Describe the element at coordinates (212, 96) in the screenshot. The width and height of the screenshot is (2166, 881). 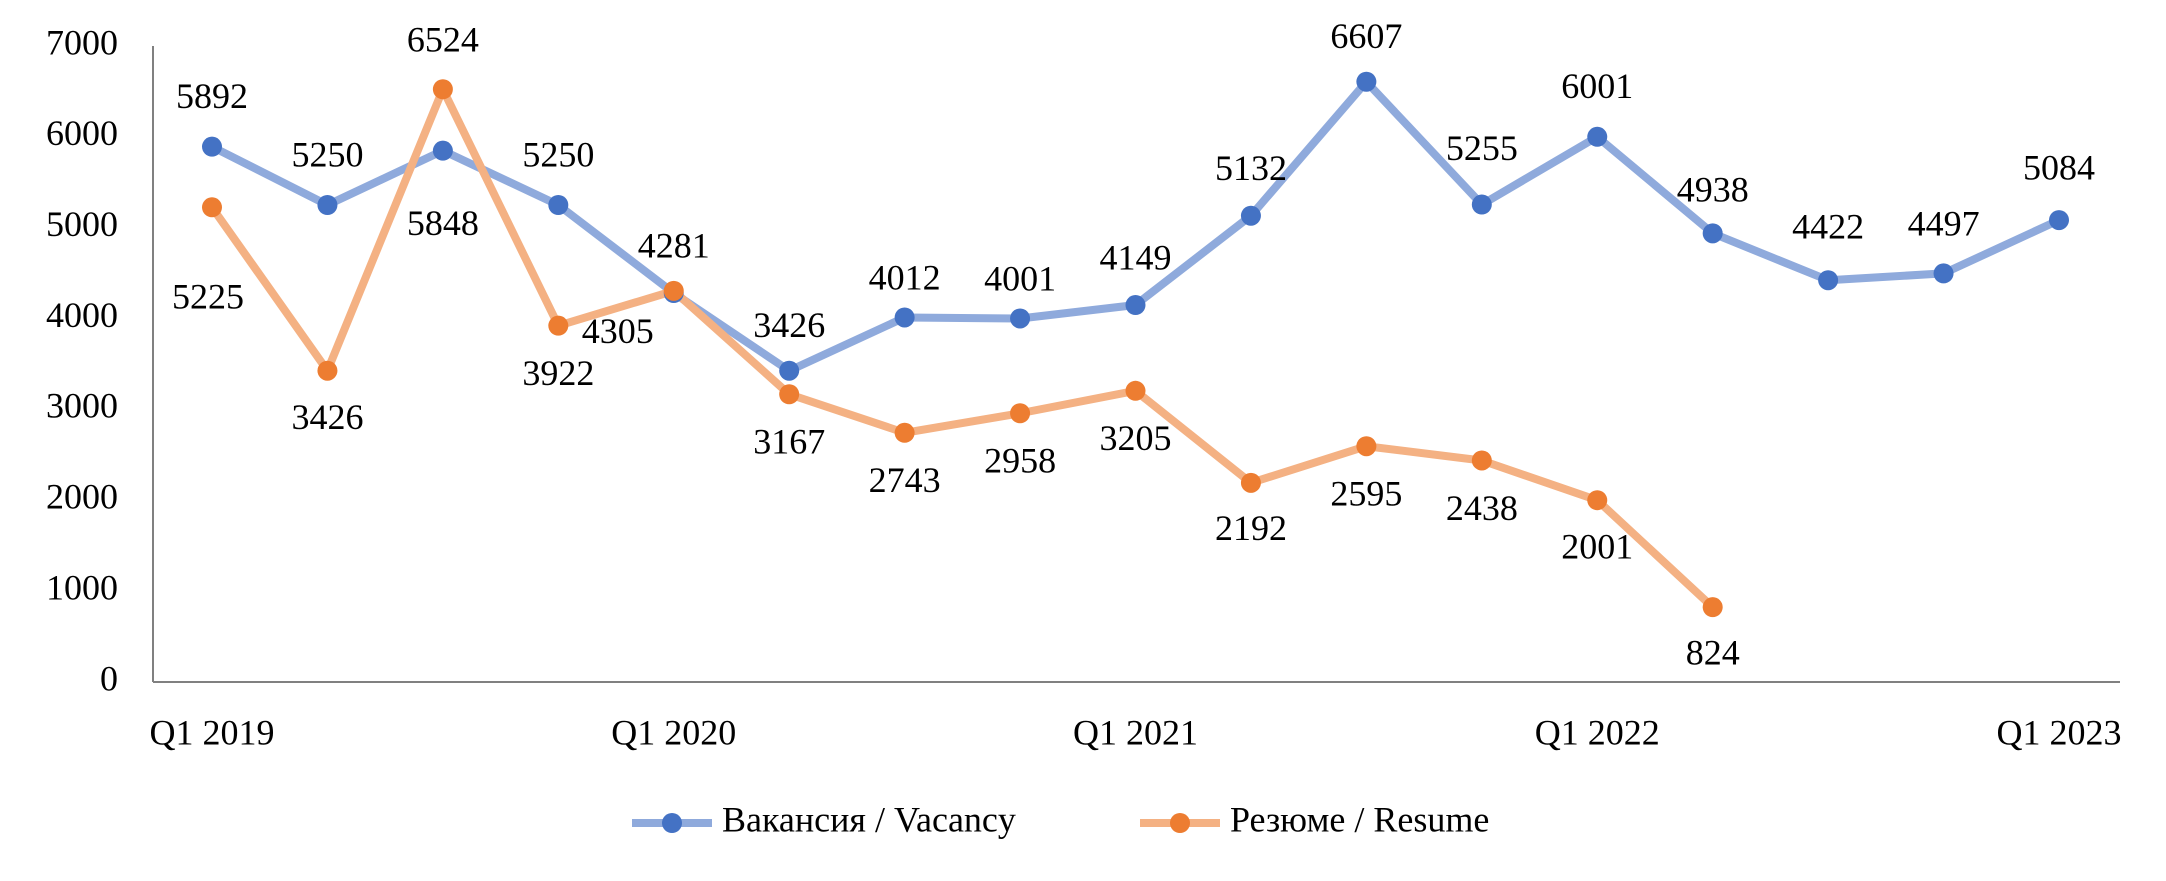
I see `data-label: 5892` at that location.